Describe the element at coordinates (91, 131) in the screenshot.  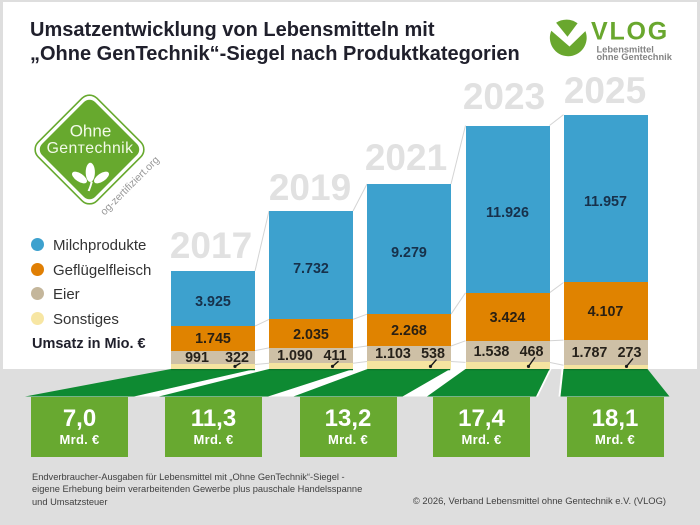
I see `svg-text: Ohne` at that location.